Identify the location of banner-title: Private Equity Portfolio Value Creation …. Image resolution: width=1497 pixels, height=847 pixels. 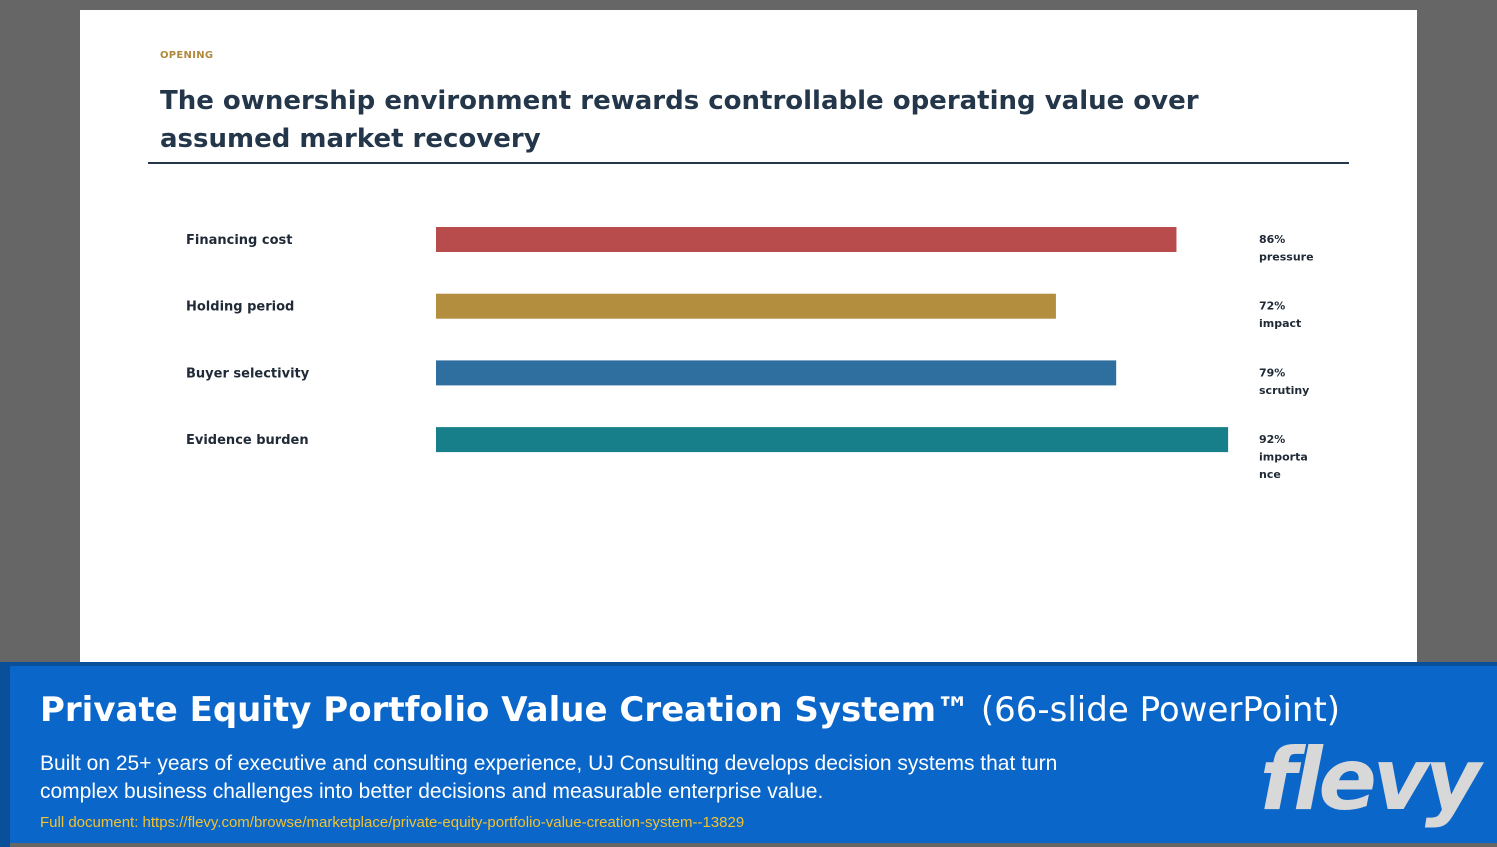
(690, 710).